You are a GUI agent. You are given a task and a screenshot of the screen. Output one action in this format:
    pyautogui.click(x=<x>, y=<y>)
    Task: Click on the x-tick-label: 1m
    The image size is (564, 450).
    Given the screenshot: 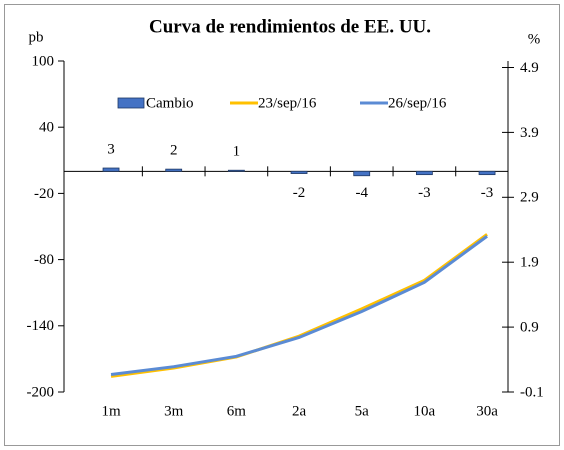 What is the action you would take?
    pyautogui.click(x=111, y=411)
    